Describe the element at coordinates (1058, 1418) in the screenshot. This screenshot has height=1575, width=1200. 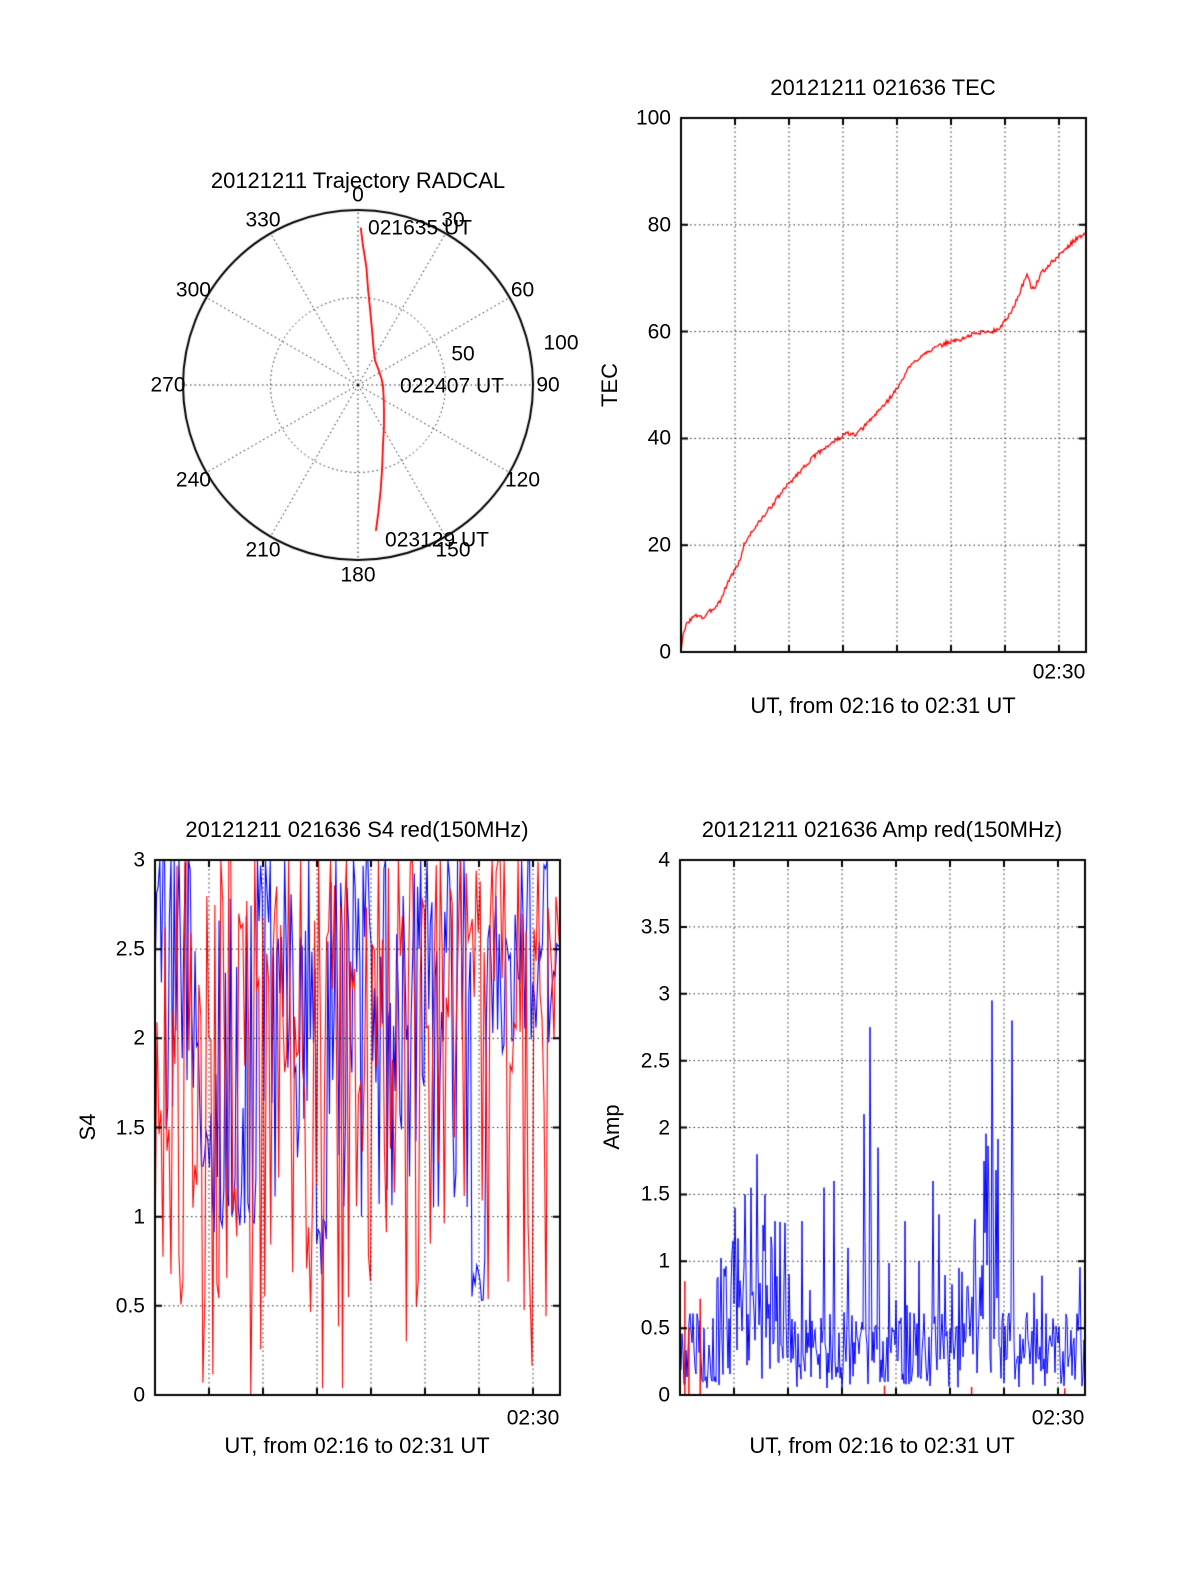
I see `amp-x-tick-label: 02:30` at that location.